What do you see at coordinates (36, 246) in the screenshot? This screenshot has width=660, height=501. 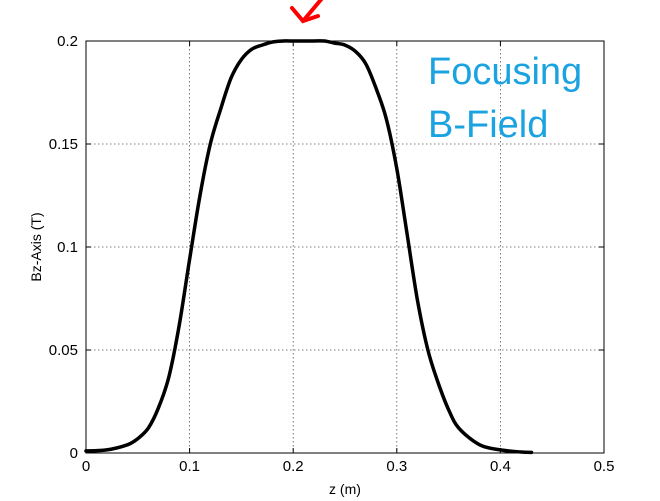 I see `y-axis-label: Bz-Axis (T)` at bounding box center [36, 246].